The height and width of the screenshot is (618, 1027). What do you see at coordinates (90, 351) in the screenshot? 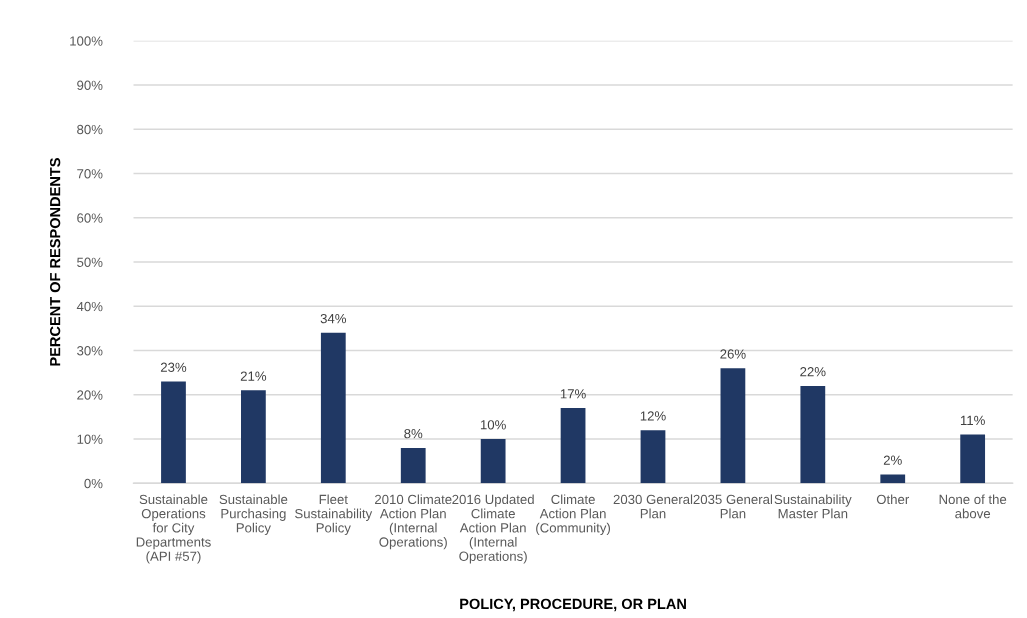
I see `y-tick-label: 30%` at bounding box center [90, 351].